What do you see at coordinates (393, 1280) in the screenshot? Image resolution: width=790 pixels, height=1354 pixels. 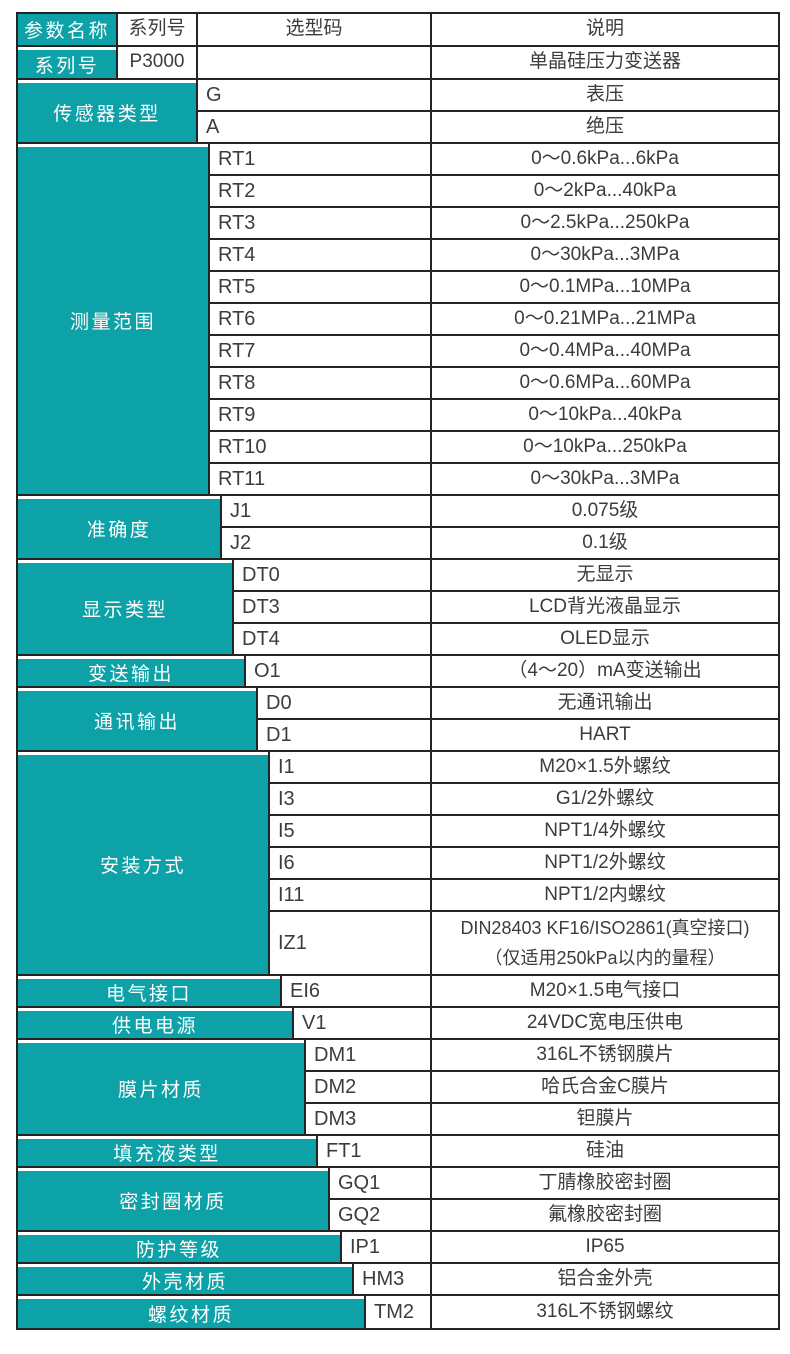 I see `option-code-cell: HM3` at bounding box center [393, 1280].